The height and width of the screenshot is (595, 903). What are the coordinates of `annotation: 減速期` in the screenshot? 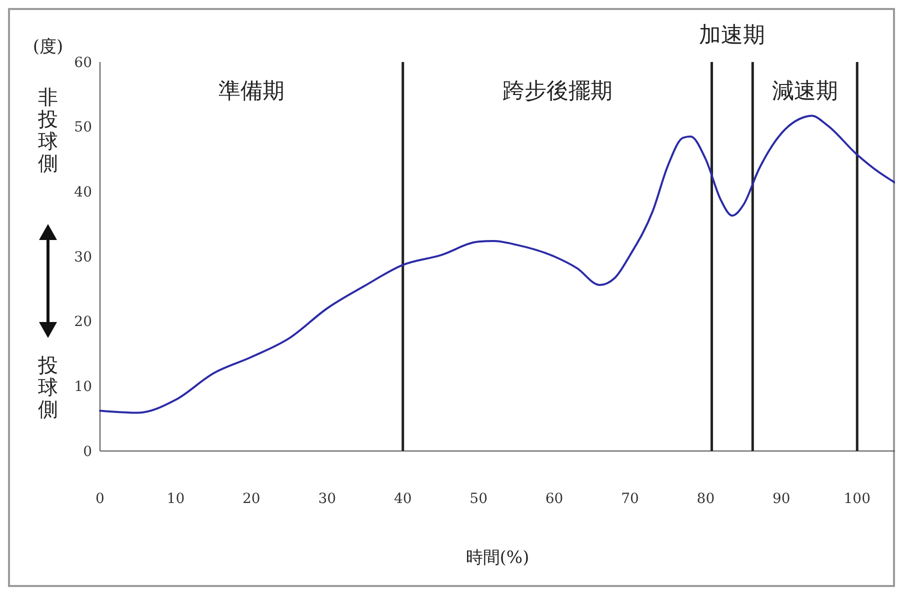 It's located at (805, 91).